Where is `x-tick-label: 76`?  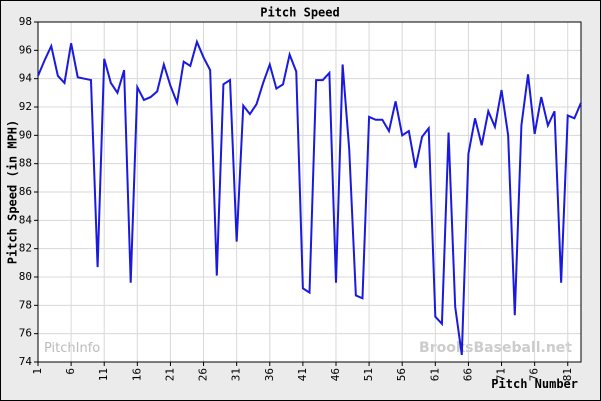
x-tick-label: 76 is located at coordinates (534, 374).